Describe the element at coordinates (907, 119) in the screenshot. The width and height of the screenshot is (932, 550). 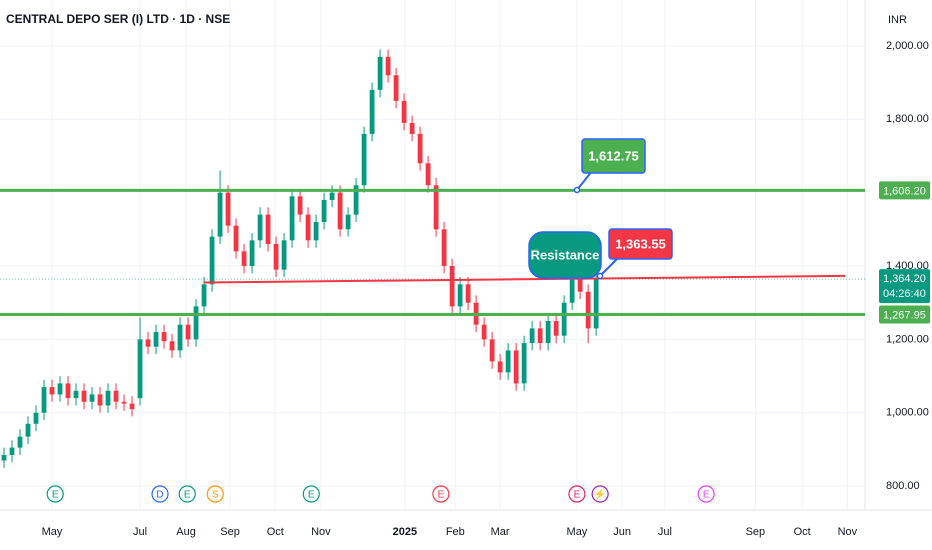
I see `y-tick-label: 1,800.00` at that location.